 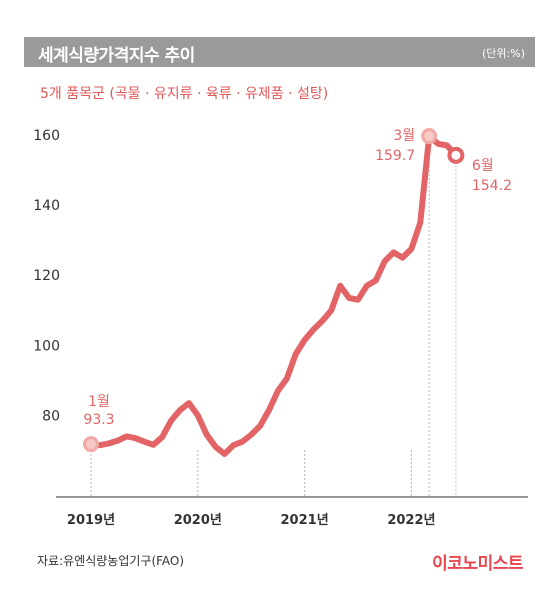 What do you see at coordinates (91, 444) in the screenshot?
I see `marker-start` at bounding box center [91, 444].